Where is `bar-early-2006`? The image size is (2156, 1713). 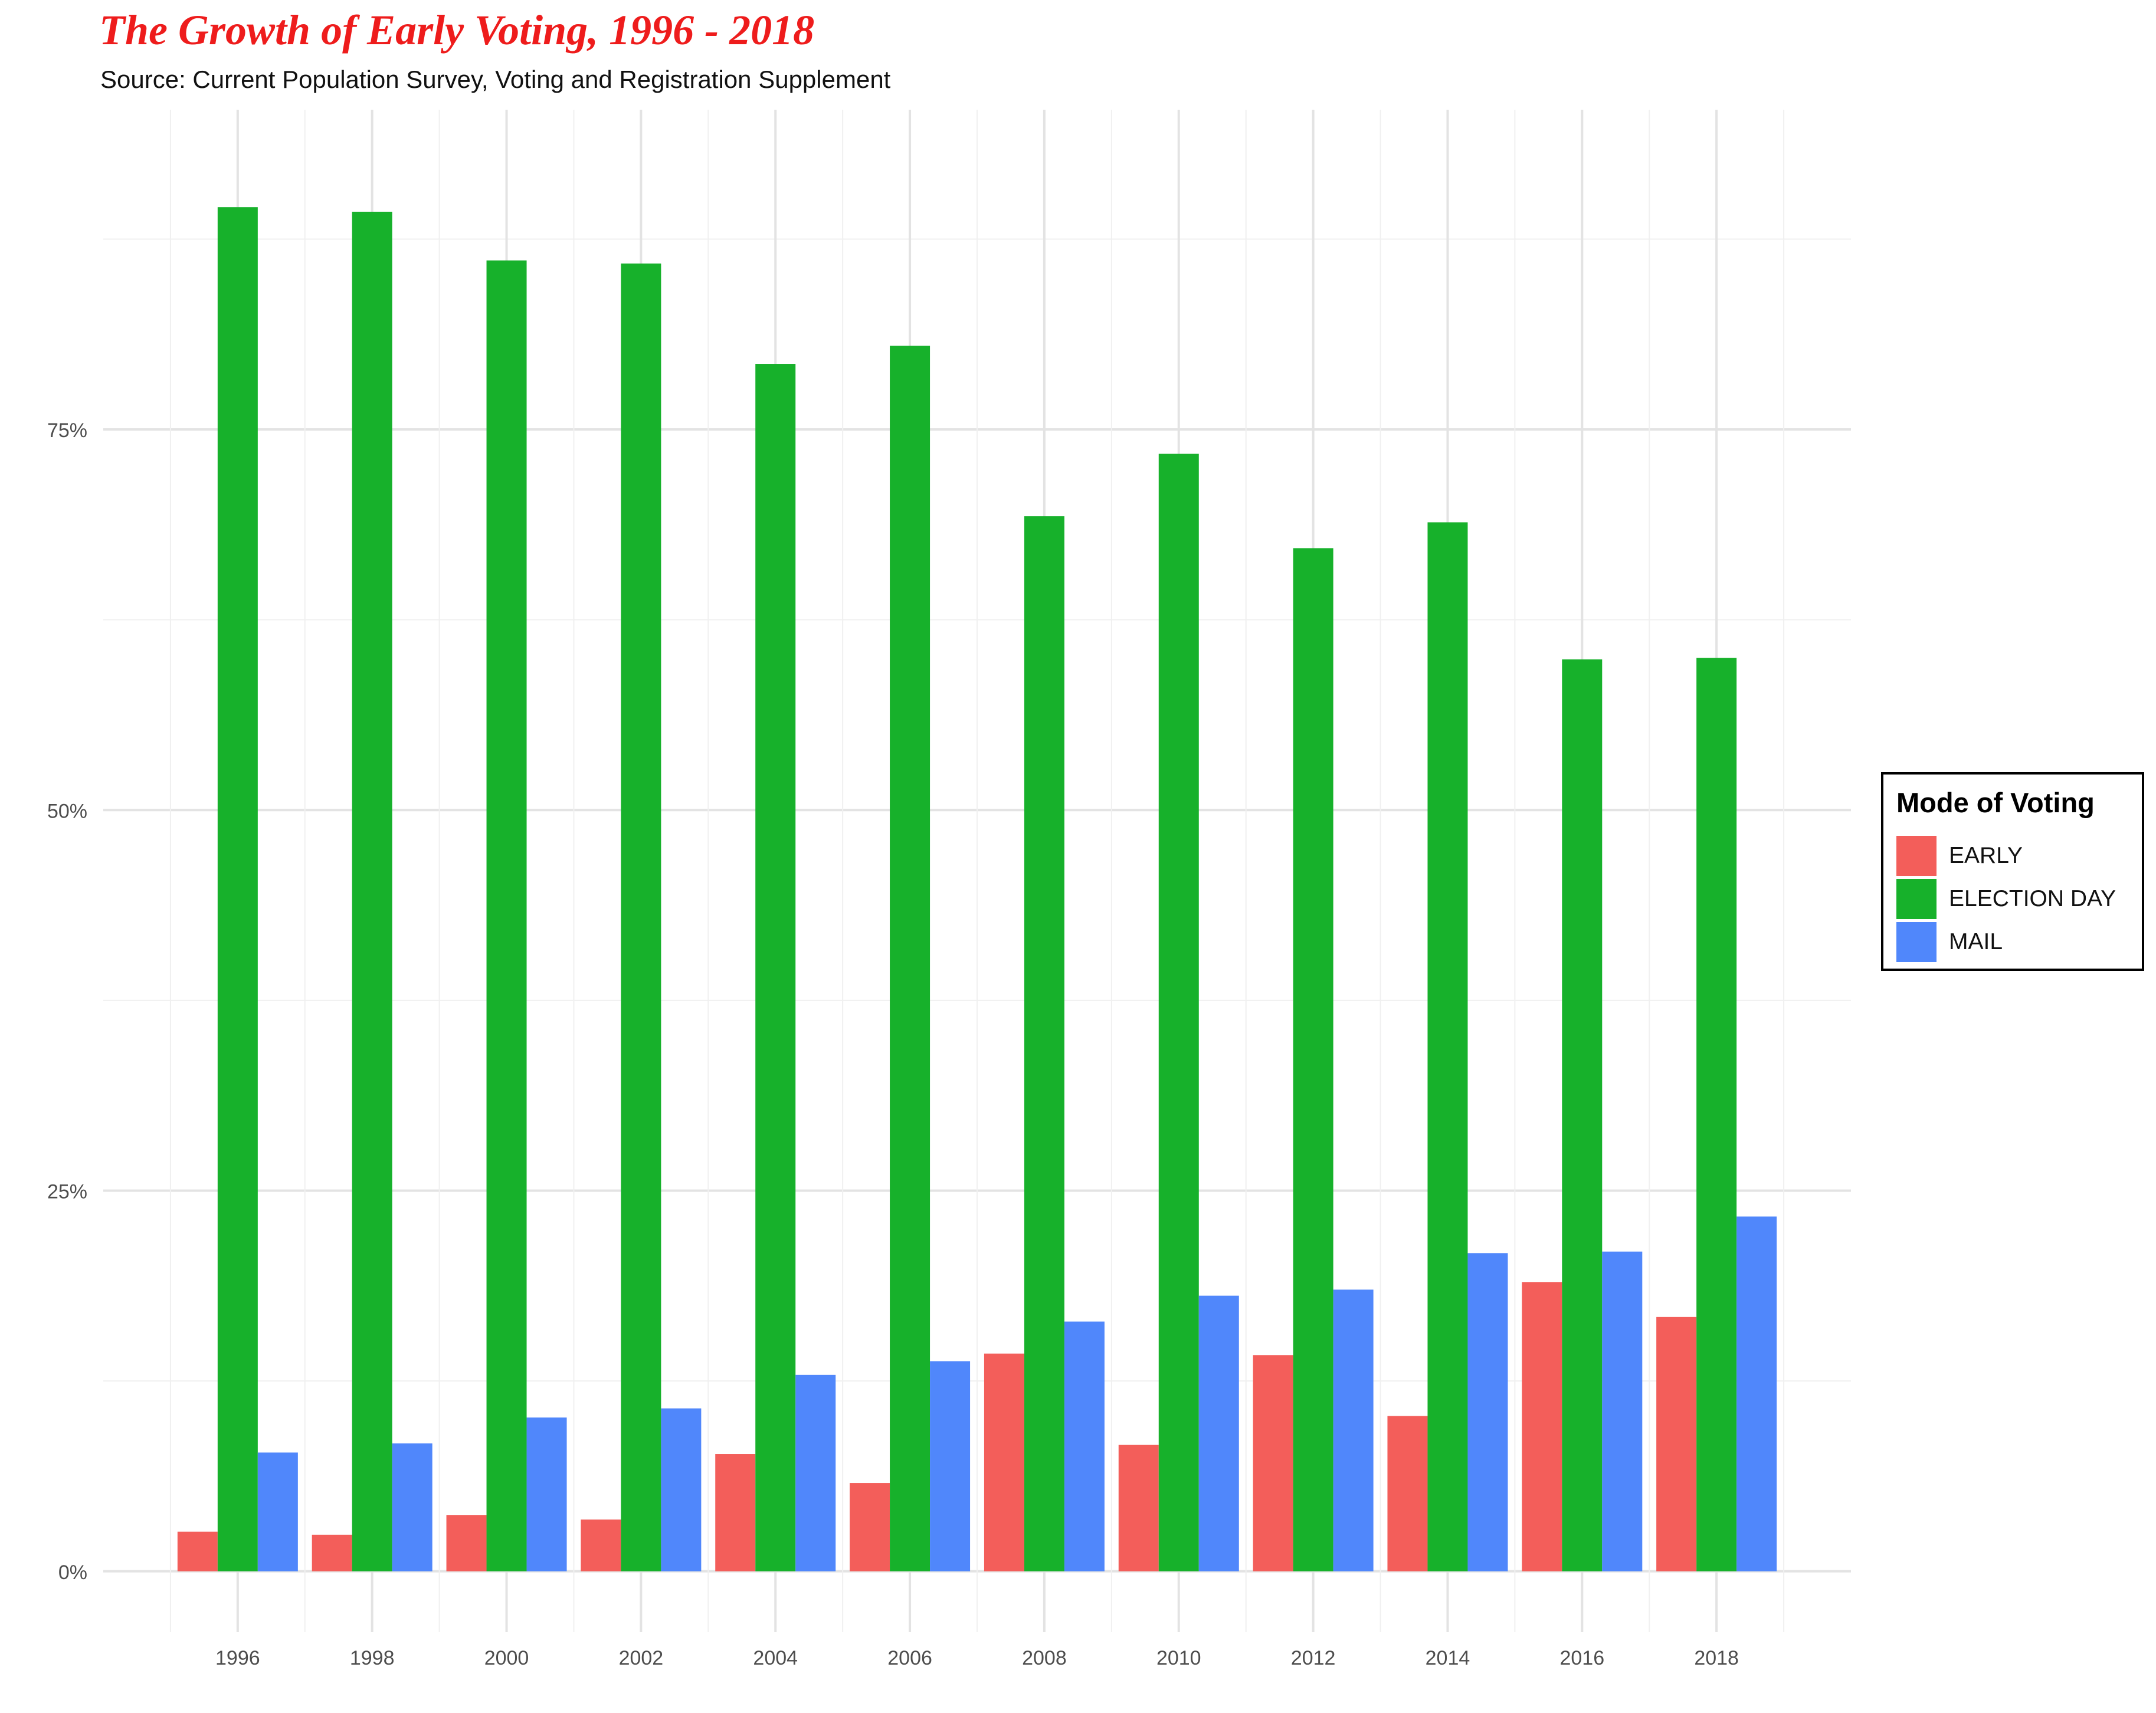
bar-early-2006 is located at coordinates (870, 1527).